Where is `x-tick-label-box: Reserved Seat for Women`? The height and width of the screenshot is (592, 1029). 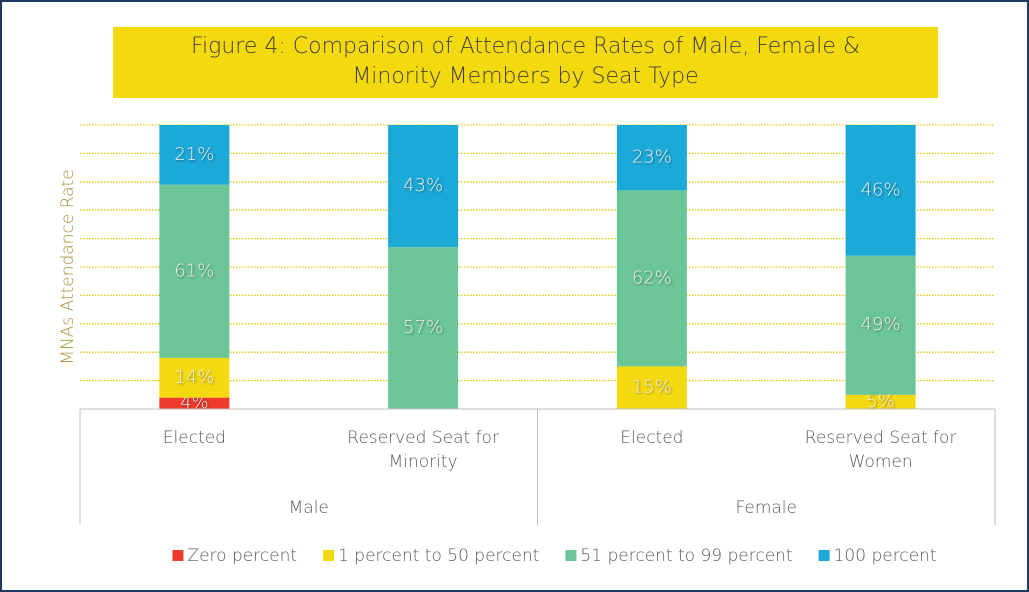 x-tick-label-box: Reserved Seat for Women is located at coordinates (880, 450).